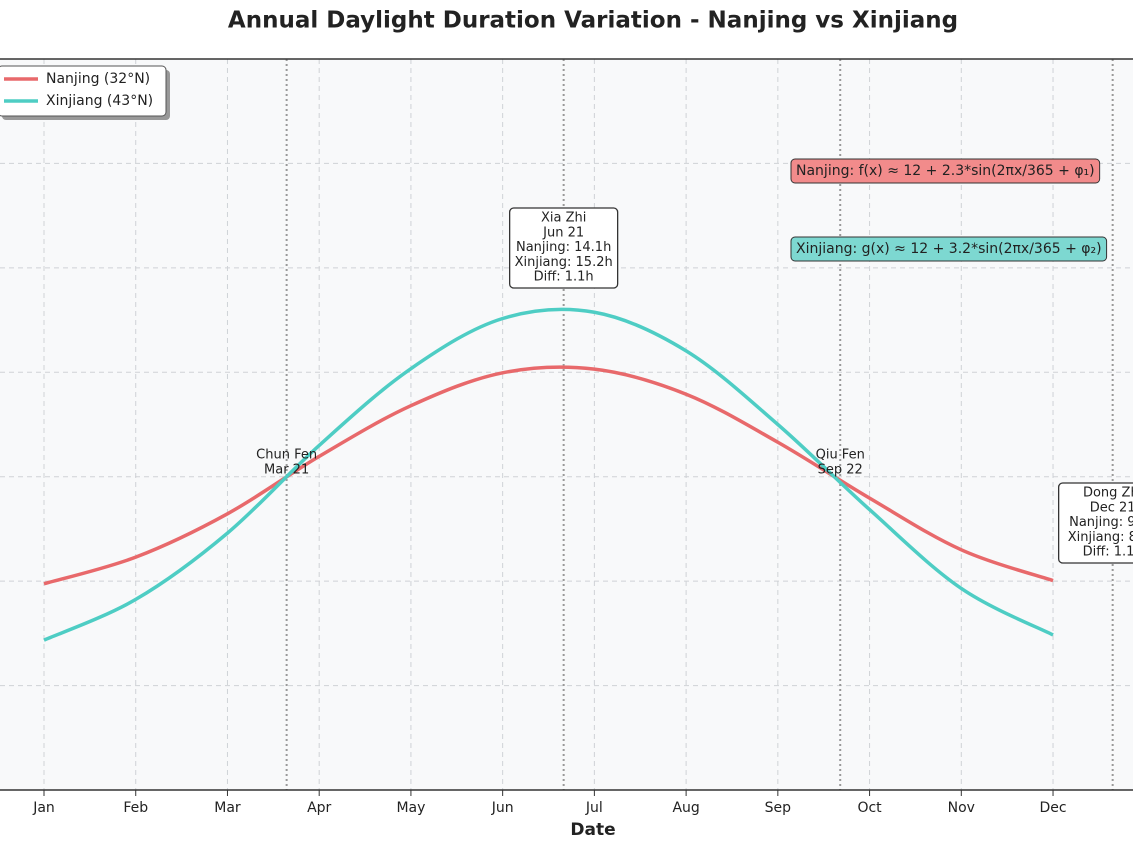 This screenshot has height=850, width=1133. What do you see at coordinates (778, 808) in the screenshot?
I see `x-tick-label: Sep` at bounding box center [778, 808].